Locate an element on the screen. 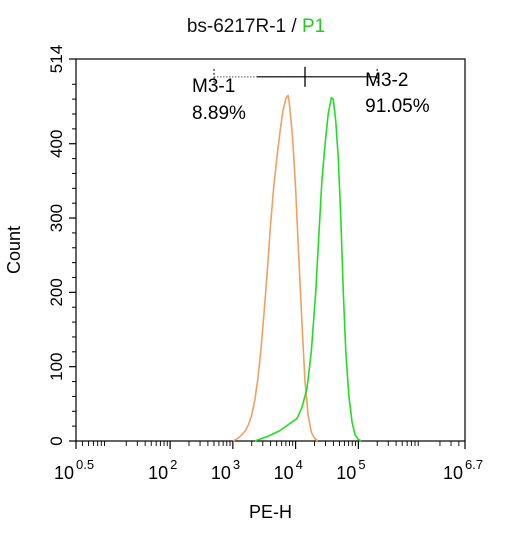 This screenshot has height=536, width=512. x-tick-exponent: 3 is located at coordinates (236, 464).